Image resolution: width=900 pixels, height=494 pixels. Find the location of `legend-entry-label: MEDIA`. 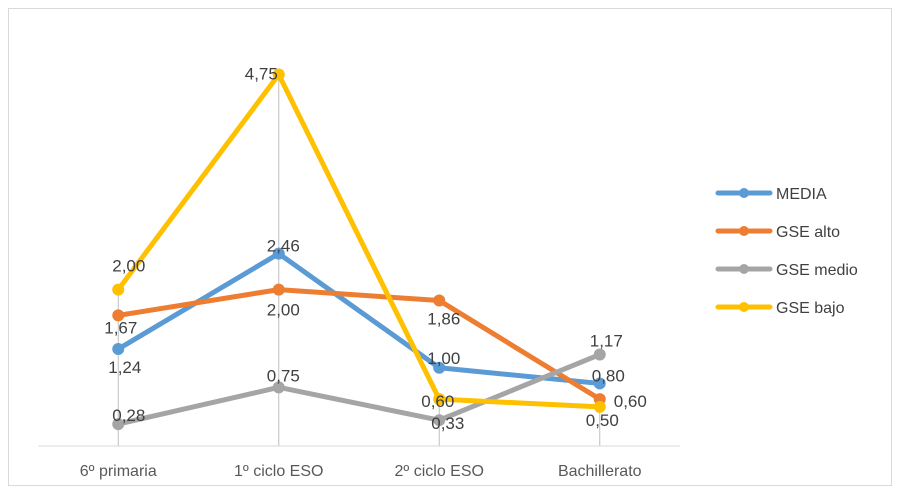

legend-entry-label: MEDIA is located at coordinates (801, 194).